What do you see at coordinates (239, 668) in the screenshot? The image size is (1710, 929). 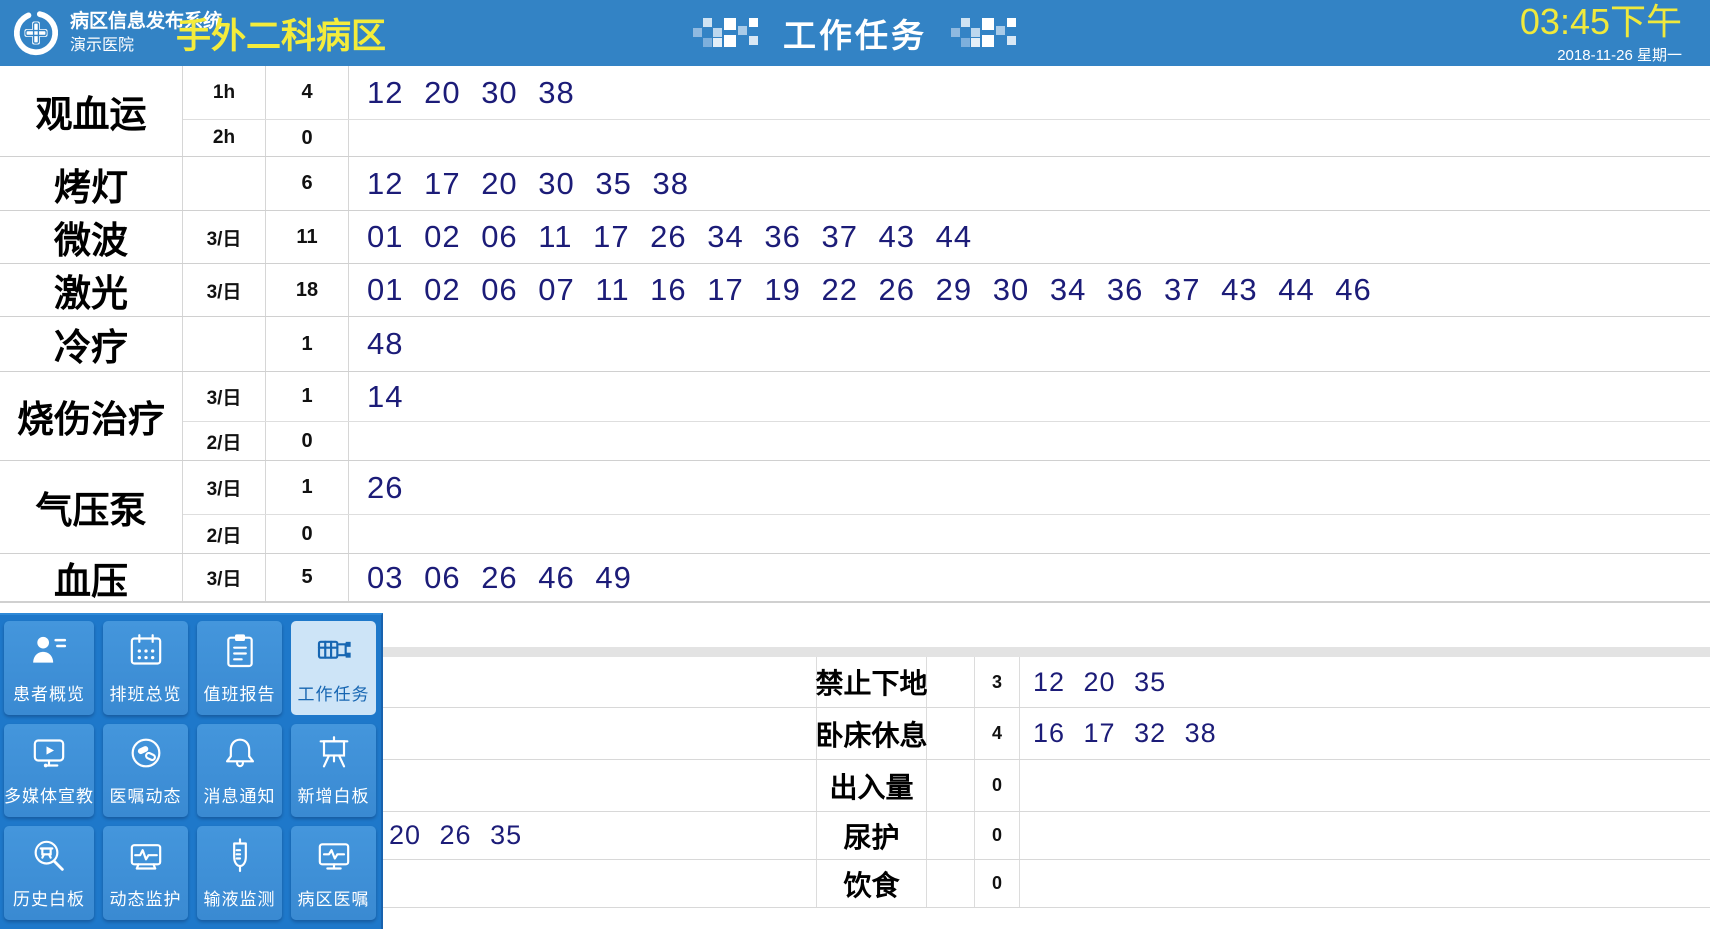 I see `menu-item-duty-report: 值班报告` at bounding box center [239, 668].